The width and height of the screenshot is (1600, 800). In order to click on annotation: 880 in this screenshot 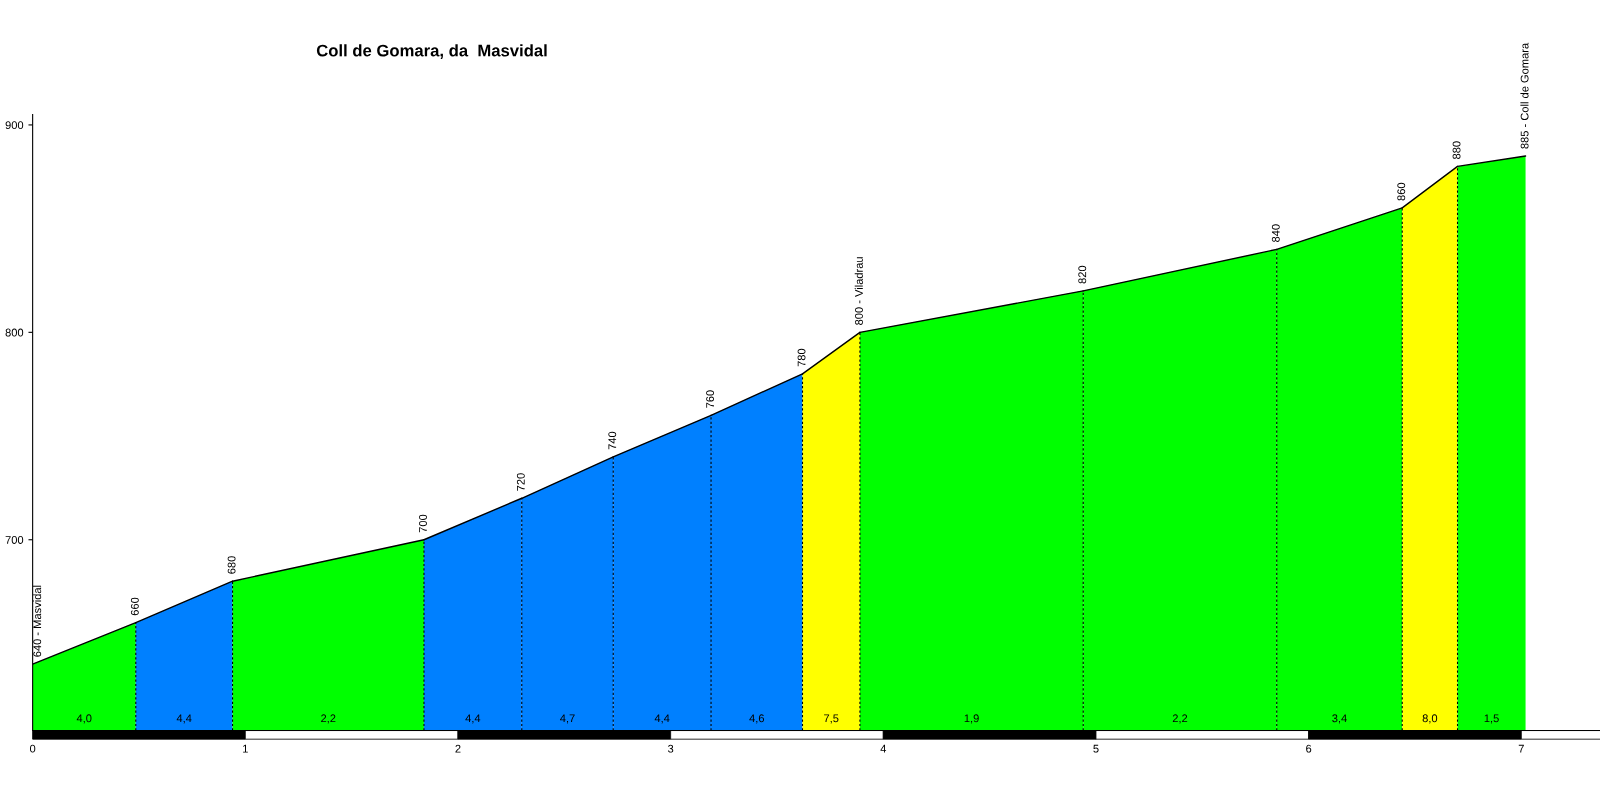, I will do `click(1456, 150)`.